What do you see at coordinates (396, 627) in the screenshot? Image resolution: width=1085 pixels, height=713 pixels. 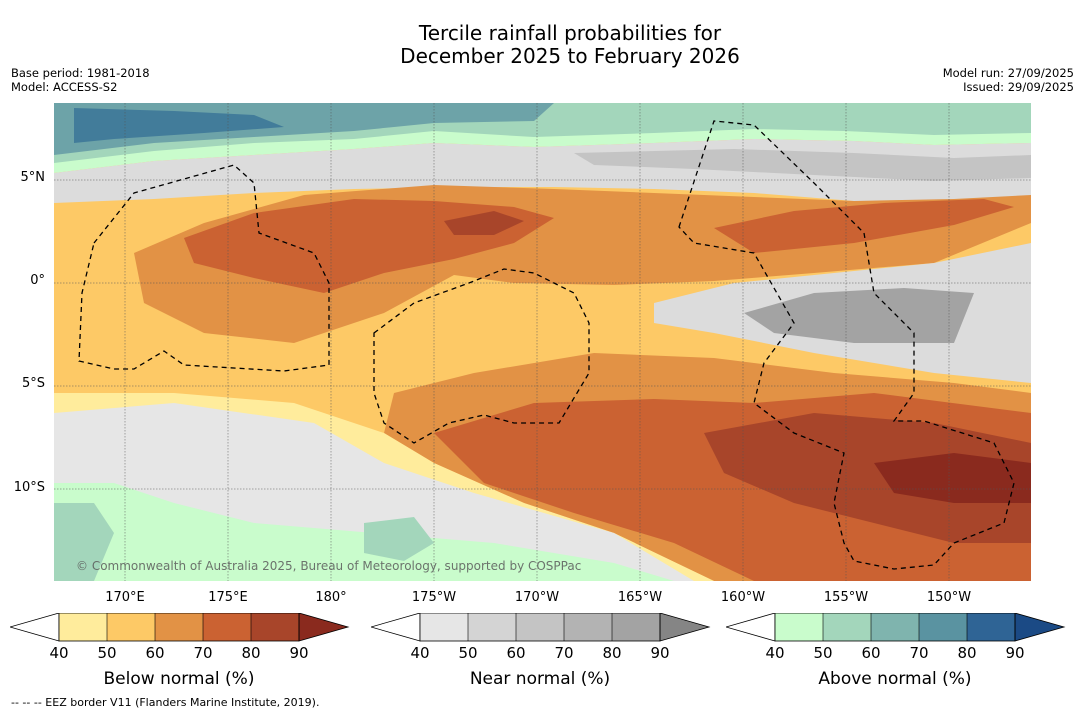 I see `colorbar-near-low-arrow` at bounding box center [396, 627].